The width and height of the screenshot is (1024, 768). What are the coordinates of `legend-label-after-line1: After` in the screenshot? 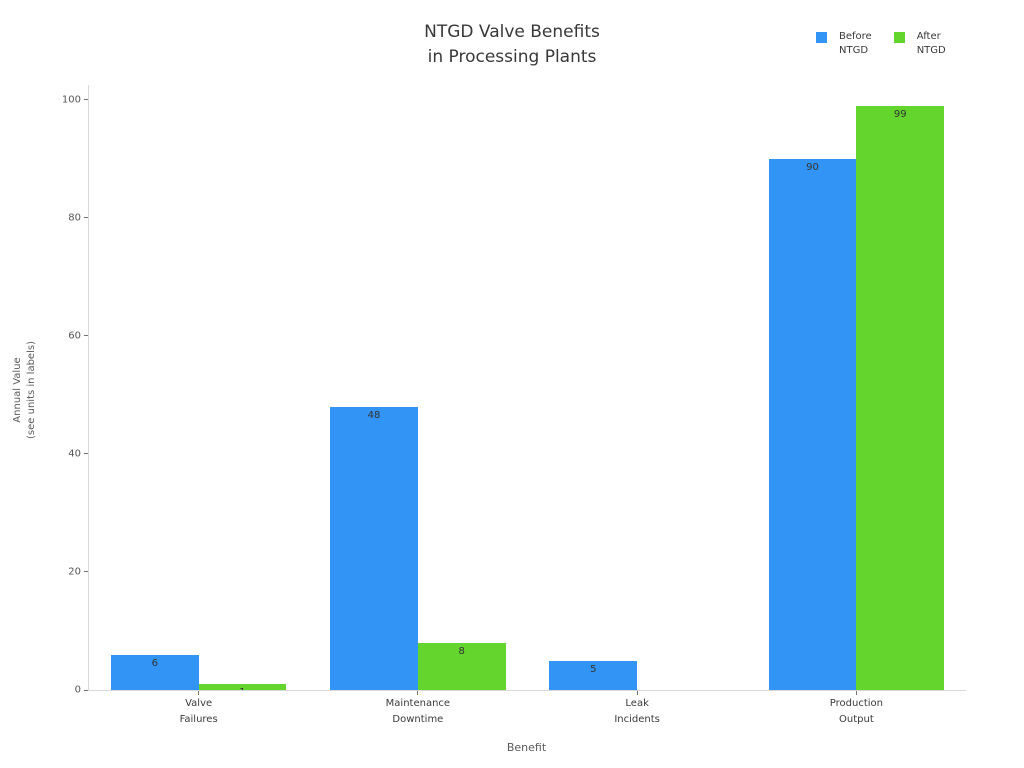 It's located at (928, 36).